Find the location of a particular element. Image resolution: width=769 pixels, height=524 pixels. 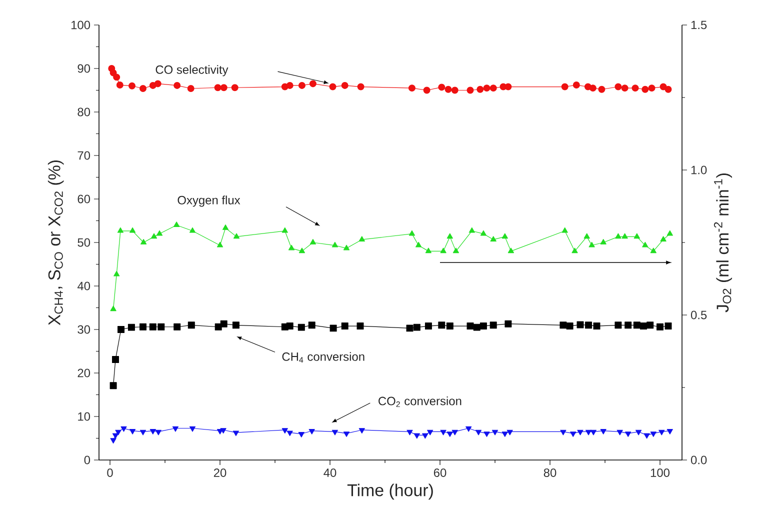

x-tick-label: 0 is located at coordinates (110, 472).